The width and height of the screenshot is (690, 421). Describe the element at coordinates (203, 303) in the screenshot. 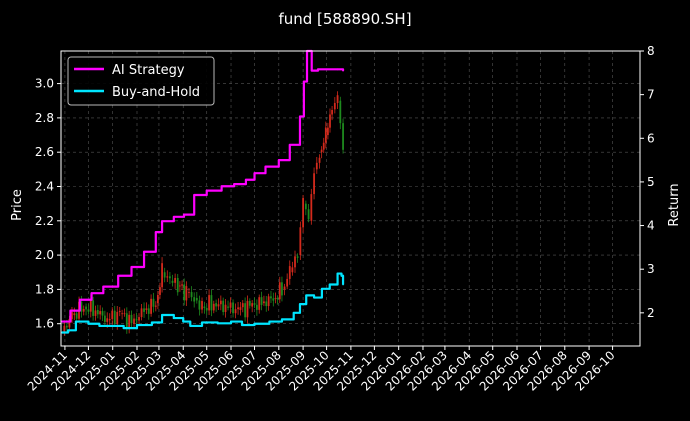

I see `buy-and-hold-line` at that location.